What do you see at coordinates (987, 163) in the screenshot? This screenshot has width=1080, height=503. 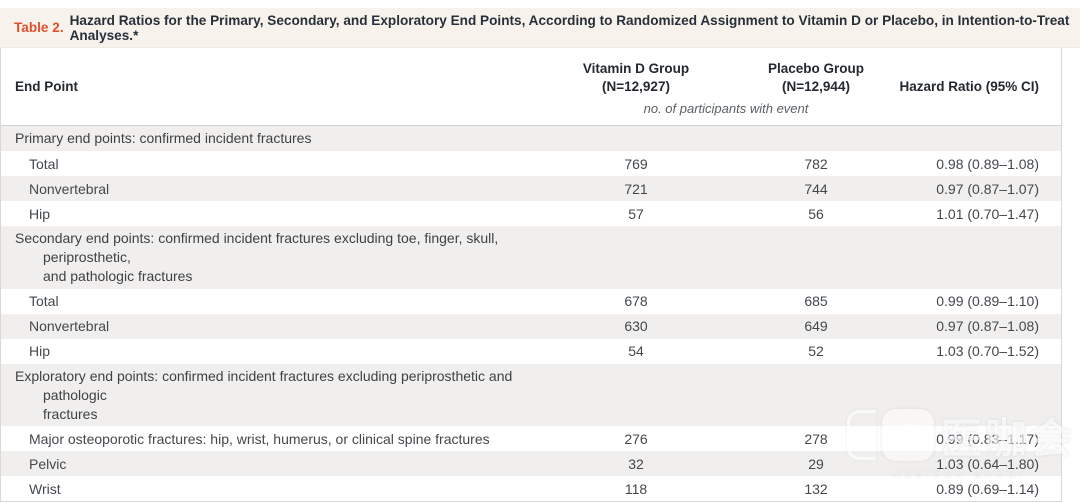 I see `hazard-ratio-cell: 0.98 (0.89–1.08)` at bounding box center [987, 163].